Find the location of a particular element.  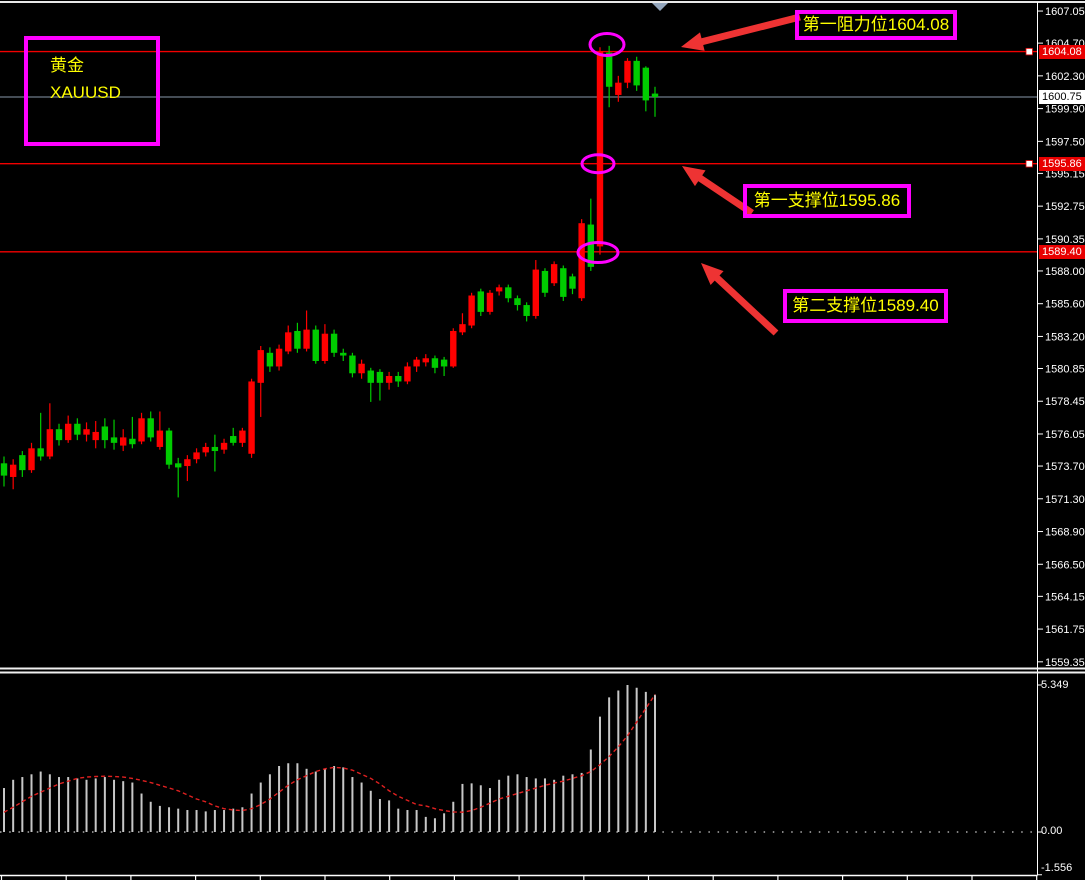

arrow-head is located at coordinates (712, 274).